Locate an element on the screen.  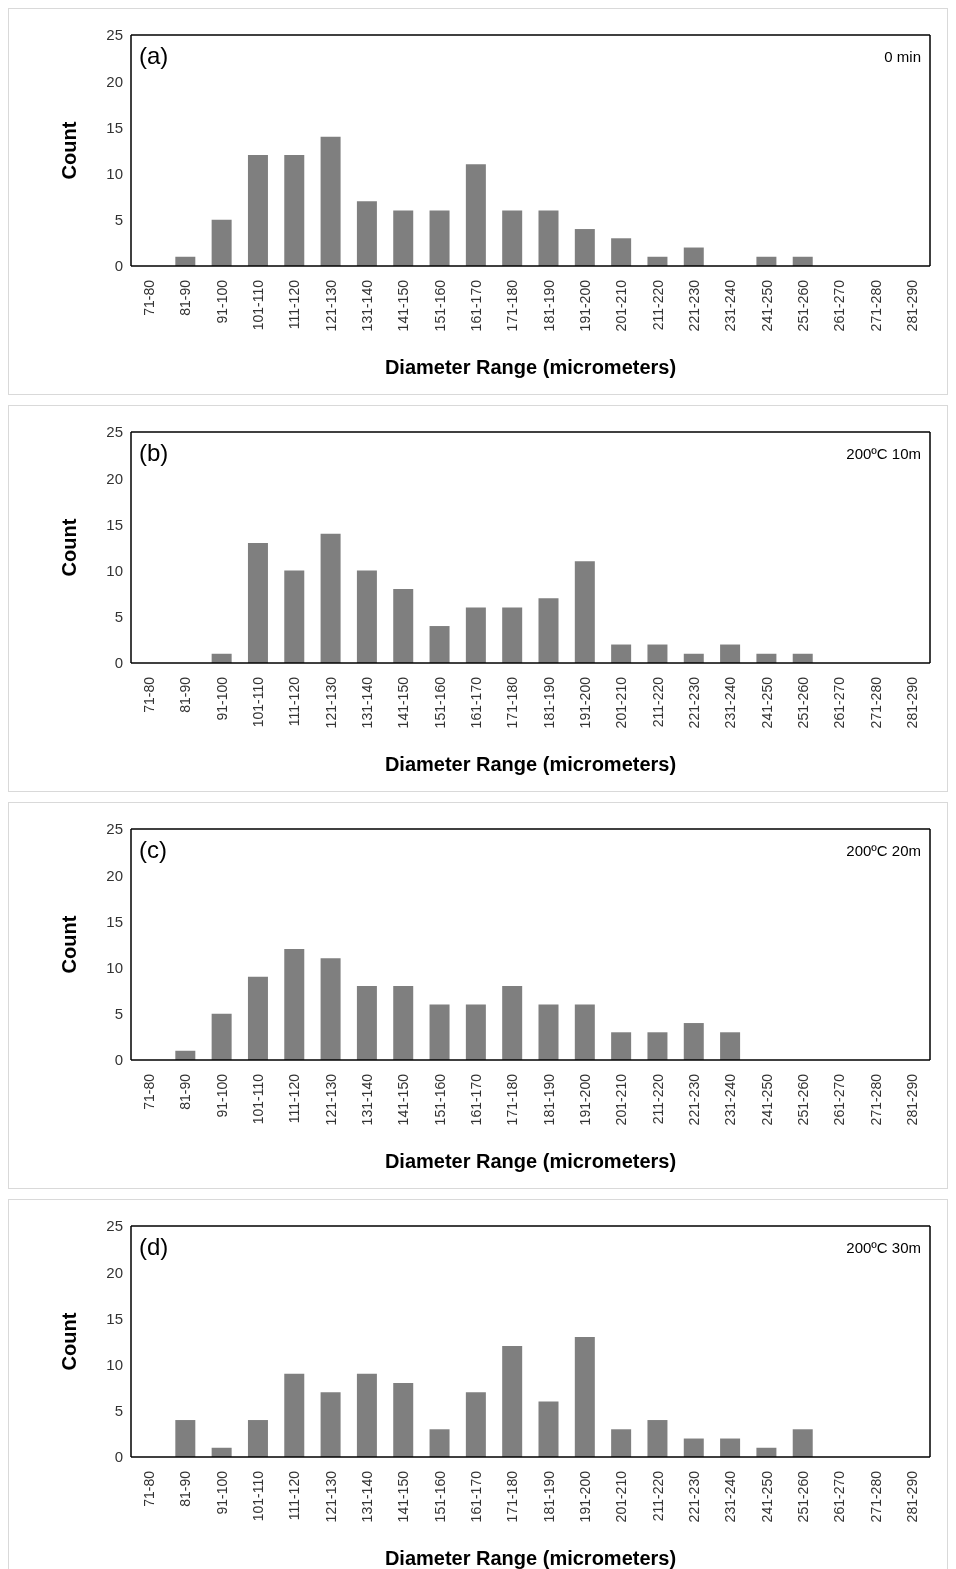
x-tick-label: 181-190 is located at coordinates (548, 1496).